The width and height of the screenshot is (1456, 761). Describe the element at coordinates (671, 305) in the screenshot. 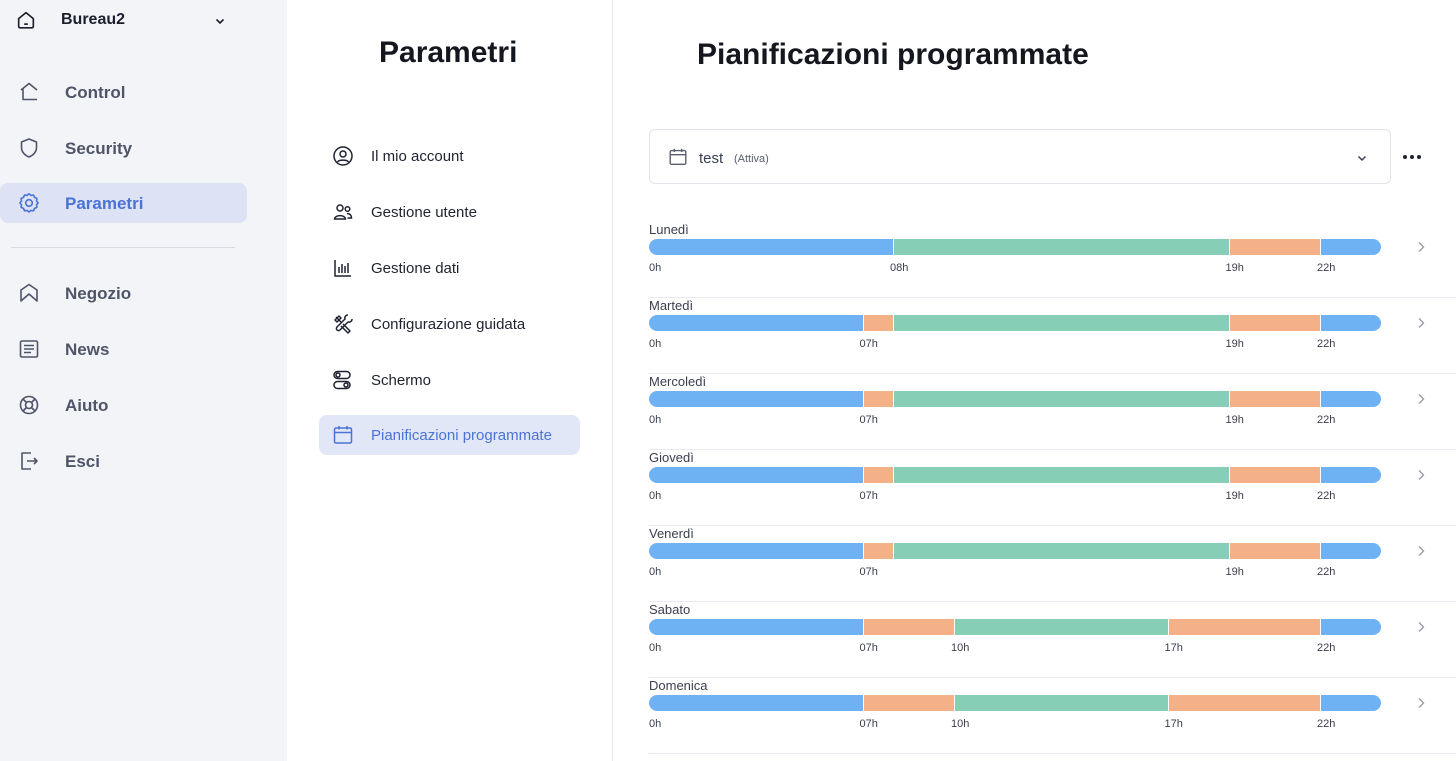

I see `day-name: Martedì` at that location.